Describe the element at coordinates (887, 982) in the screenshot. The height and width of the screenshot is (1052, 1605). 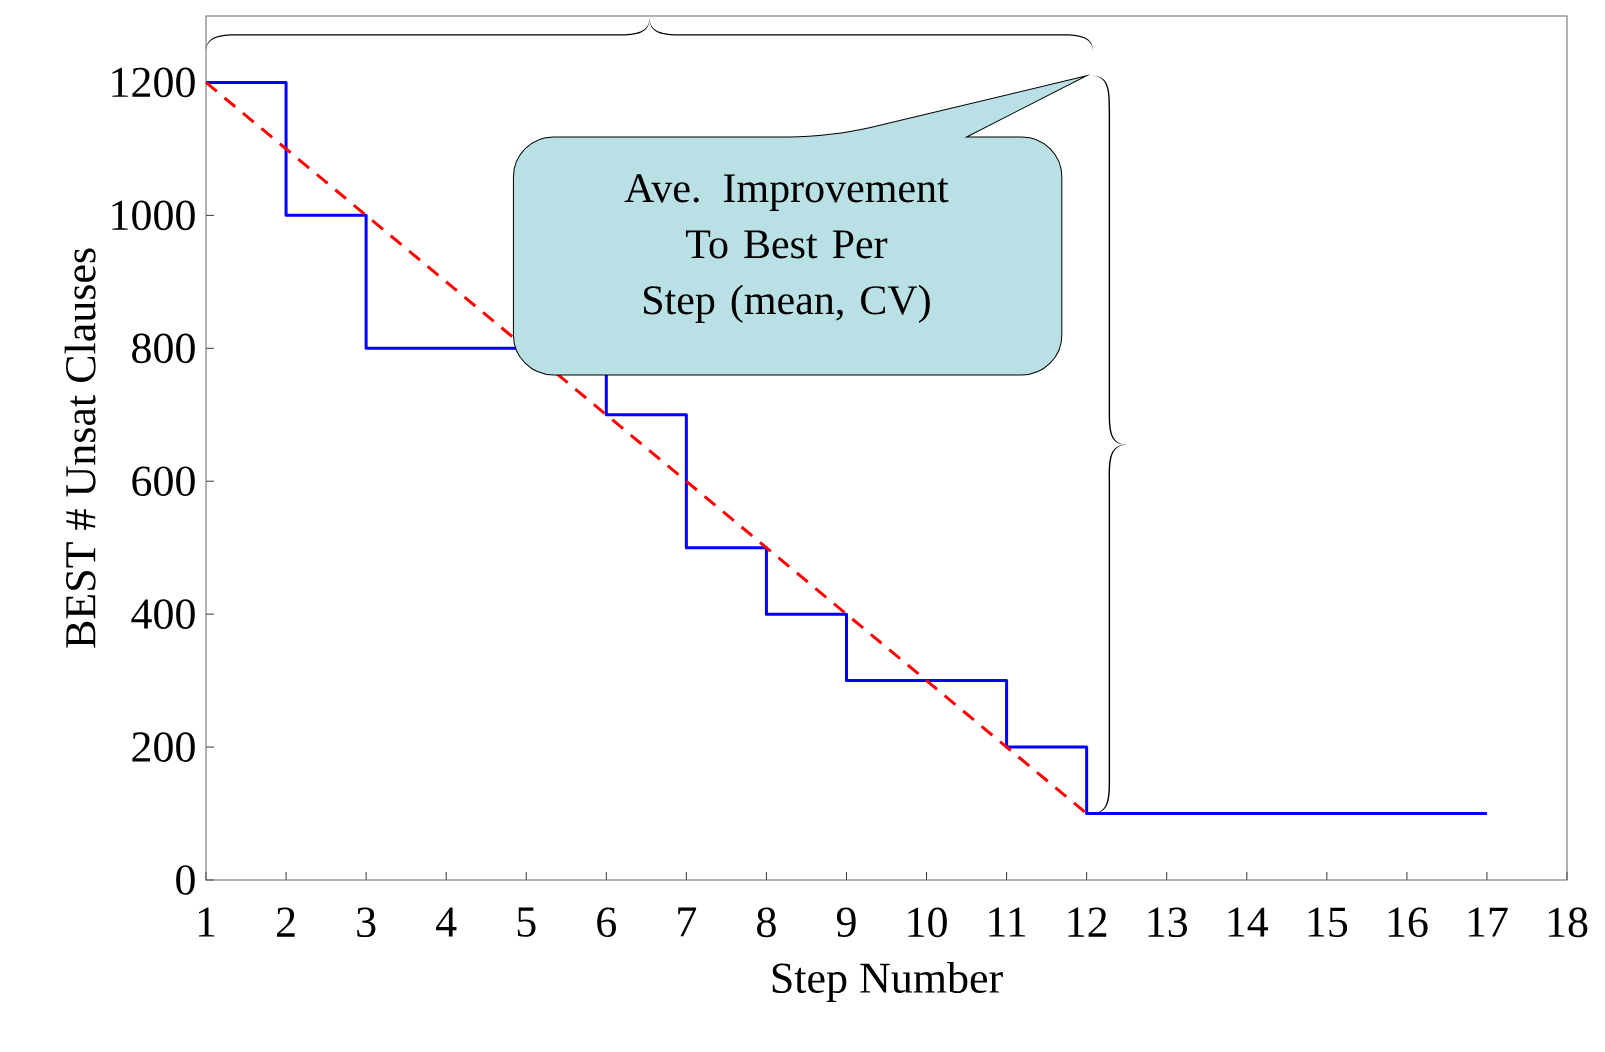
I see `x-axis-title: Step Number` at that location.